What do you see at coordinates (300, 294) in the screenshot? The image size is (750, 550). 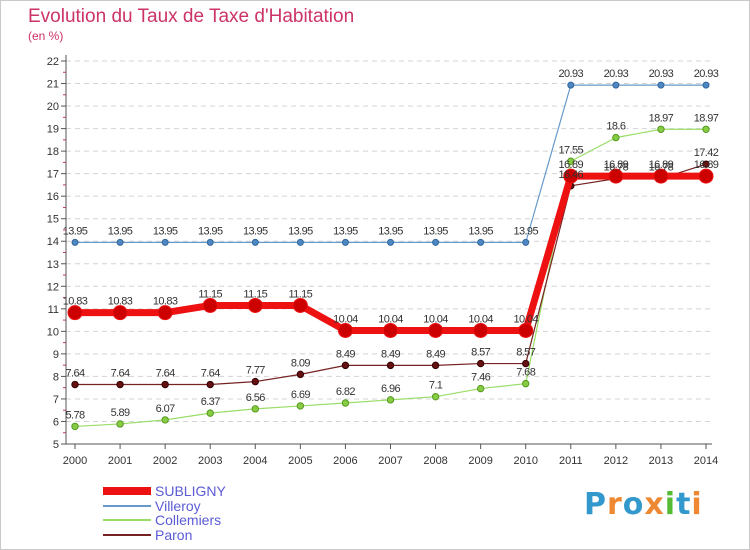 I see `data-label-subligny: 11.15` at bounding box center [300, 294].